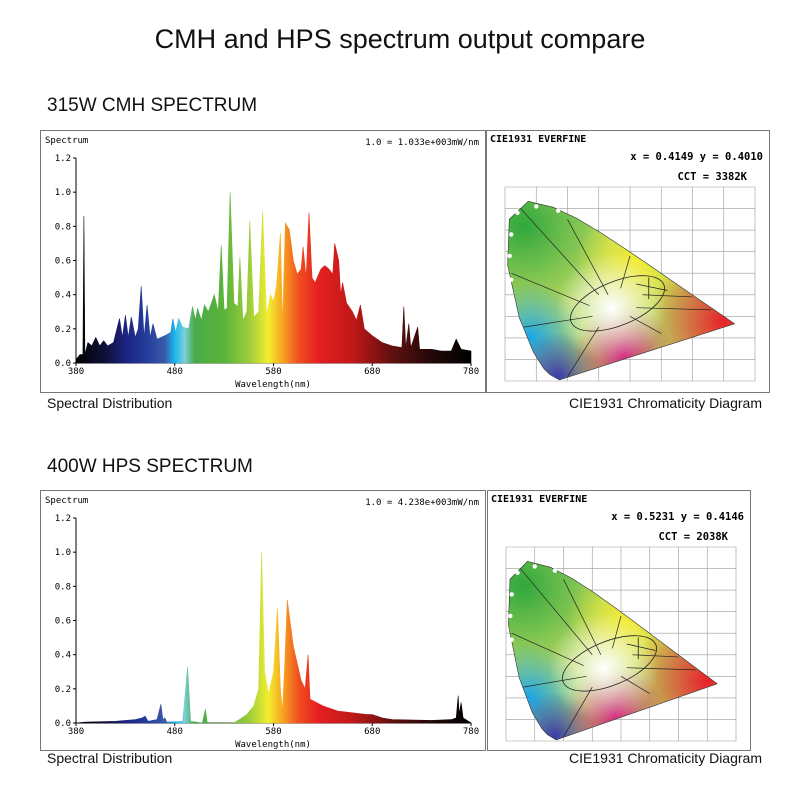 This screenshot has height=793, width=800. Describe the element at coordinates (665, 403) in the screenshot. I see `cmh-right-caption: CIE1931 Chromaticity Diagram` at that location.